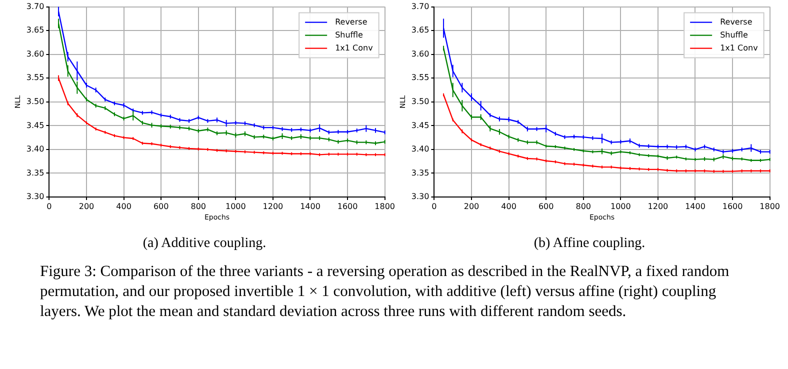  What do you see at coordinates (385, 292) in the screenshot?
I see `caption: Figure 3: Comparison of the three variants - a reversing operation as described in the RealNVP, a fixed random permutation, and our proposed invertible 1 × 1 convolution, with additive (left) versus affine (right) coupling layers. We plot the mean and standard deviation across three runs with different random seeds.` at bounding box center [385, 292].